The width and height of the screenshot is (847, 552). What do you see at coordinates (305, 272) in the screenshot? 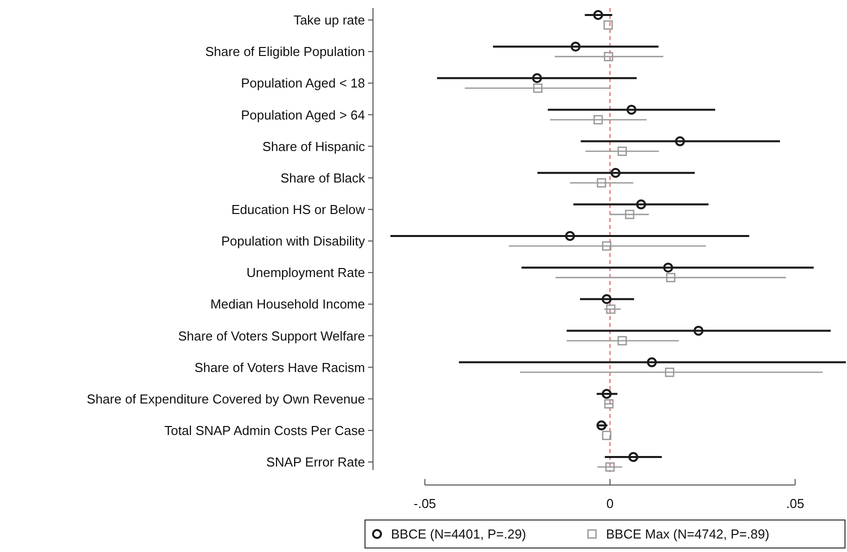
I see `y-tick-label: Unemployment Rate` at bounding box center [305, 272].